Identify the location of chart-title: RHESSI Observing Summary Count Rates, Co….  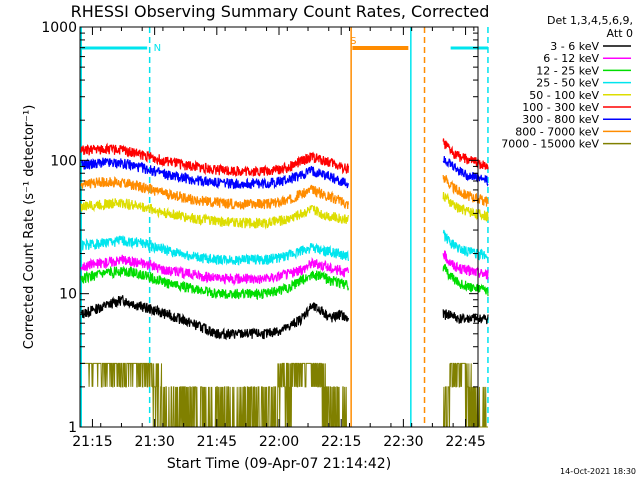
(280, 11).